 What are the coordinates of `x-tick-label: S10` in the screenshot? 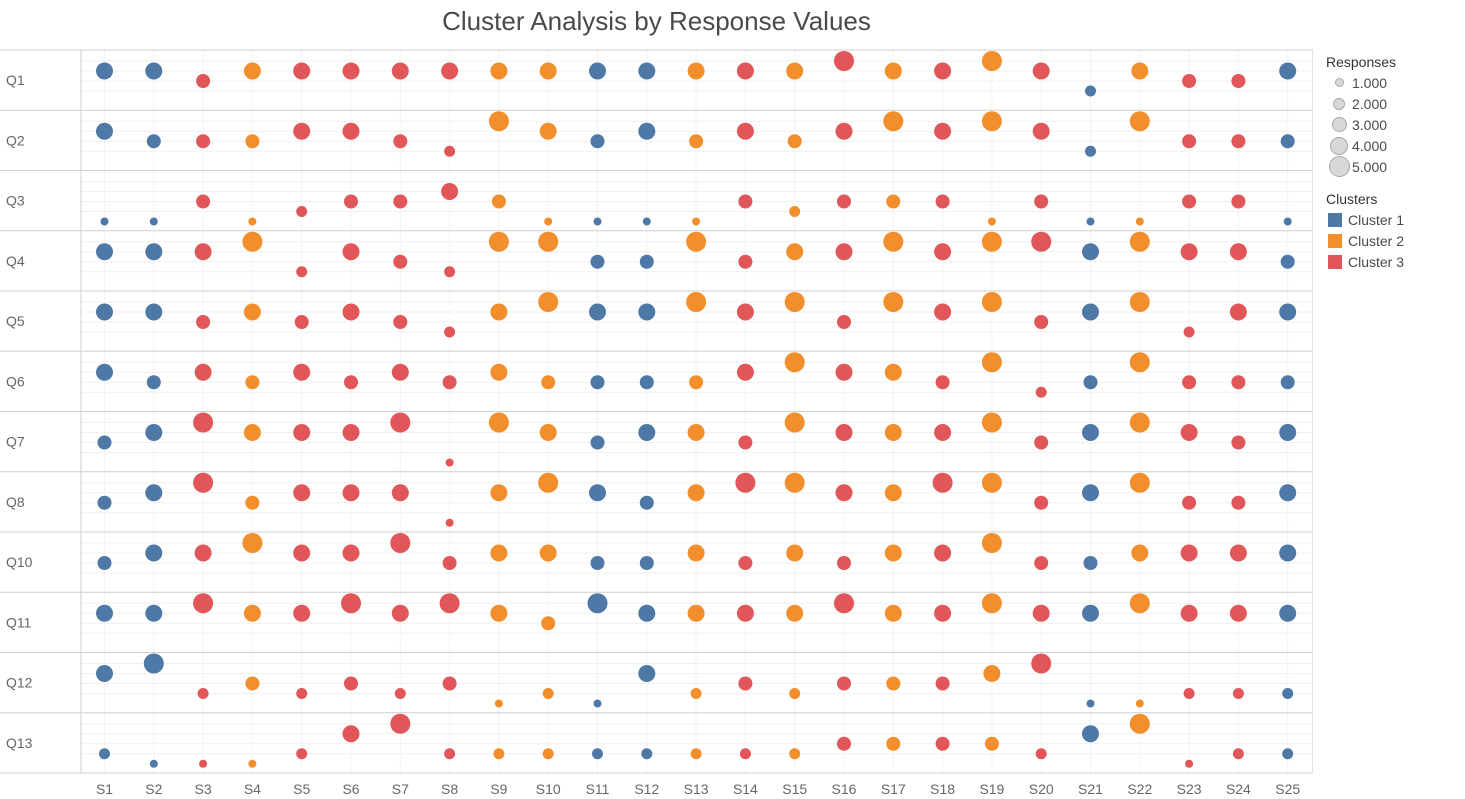 It's located at (548, 789).